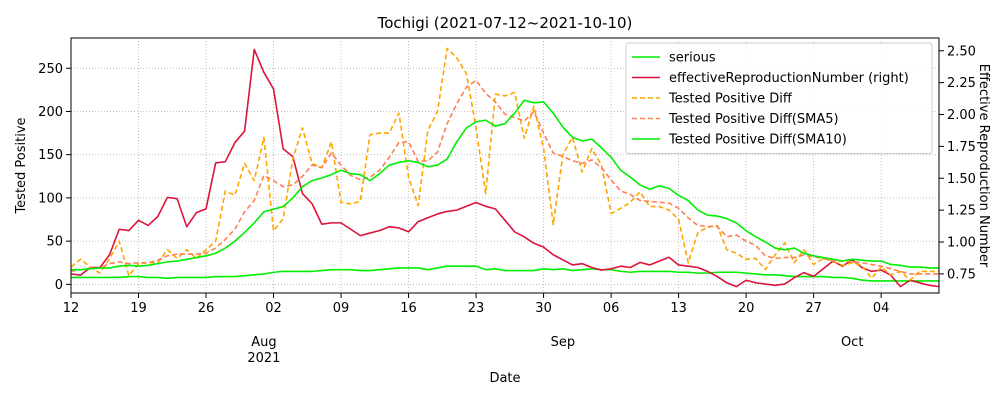  I want to click on x-axis-label: Date, so click(504, 378).